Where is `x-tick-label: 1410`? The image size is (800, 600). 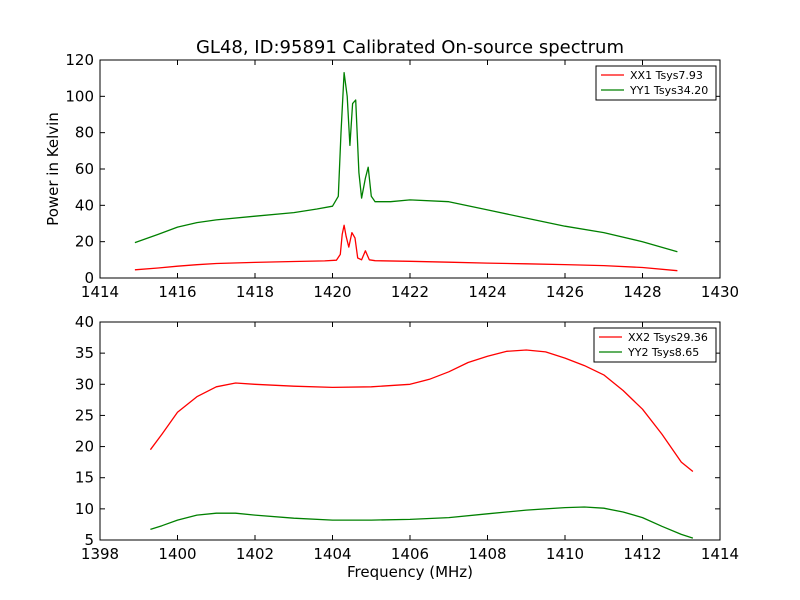 x-tick-label: 1410 is located at coordinates (565, 554).